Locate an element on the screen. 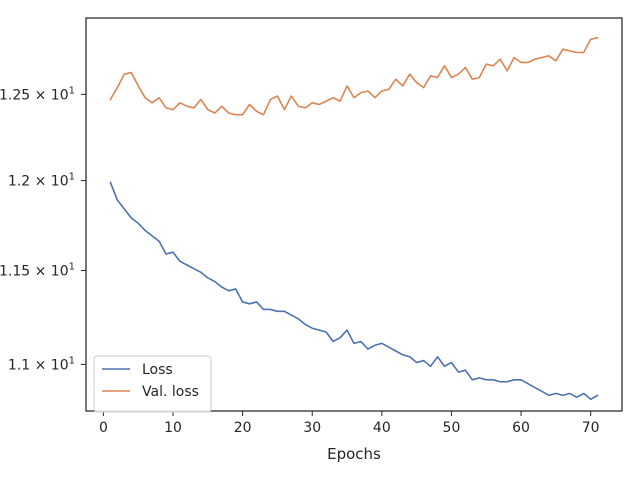 Image resolution: width=640 pixels, height=480 pixels. y-tick-label: 1.25 × 10¹ is located at coordinates (37, 94).